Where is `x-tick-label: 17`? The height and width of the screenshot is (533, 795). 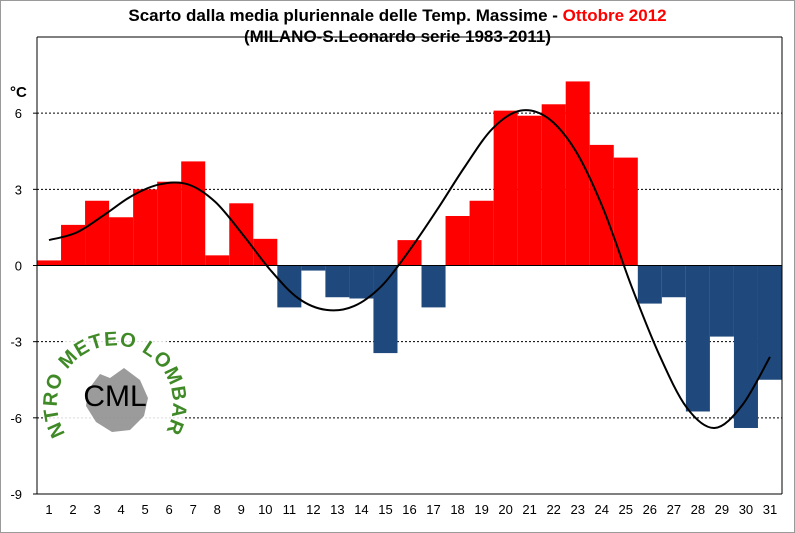 x-tick-label: 17 is located at coordinates (433, 509).